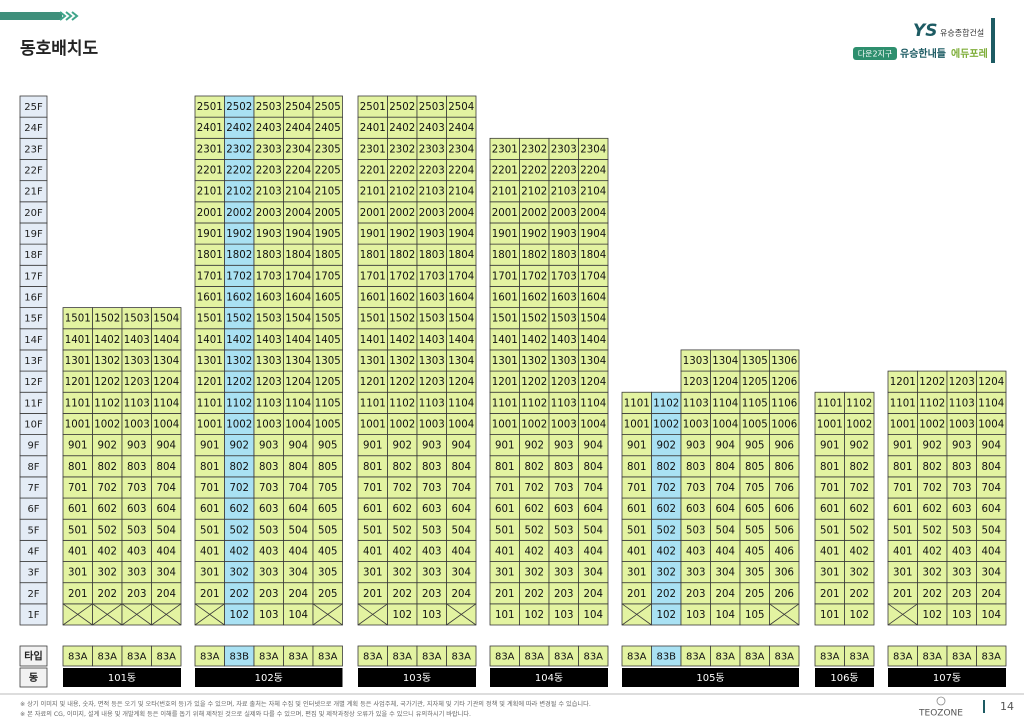  What do you see at coordinates (725, 488) in the screenshot?
I see `unit-label: 704` at bounding box center [725, 488].